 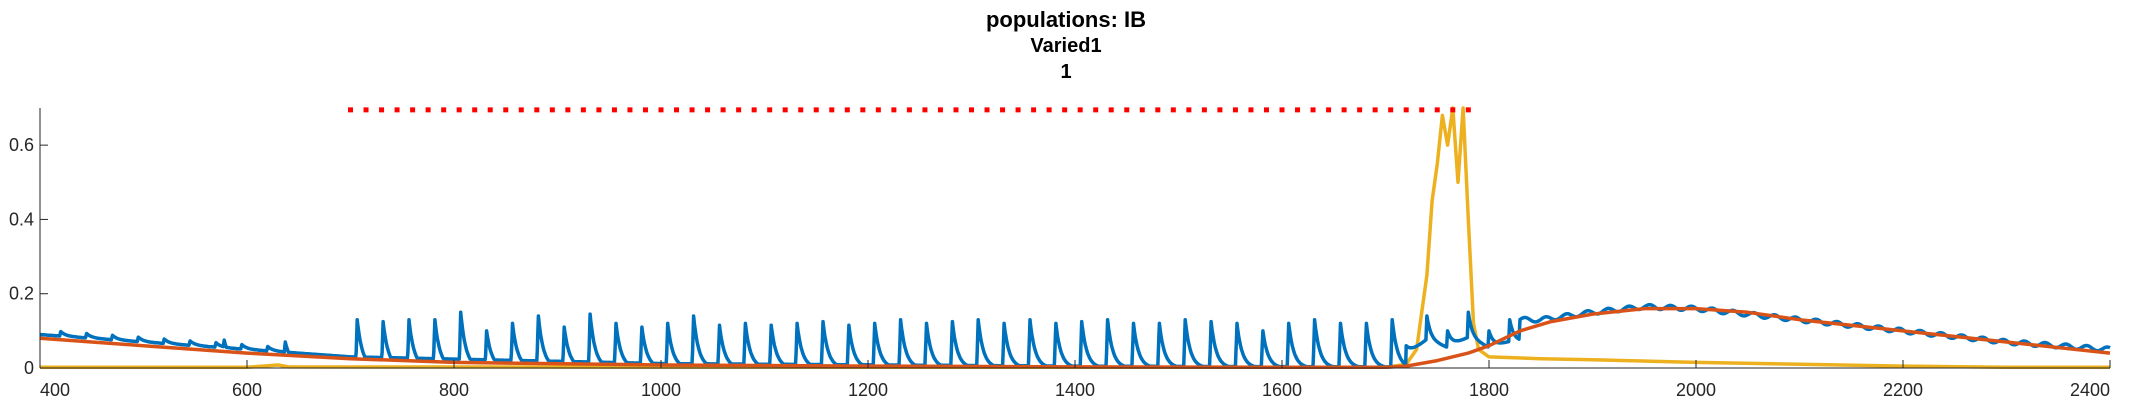 I want to click on x-tick-label: 2000, so click(x=1696, y=390).